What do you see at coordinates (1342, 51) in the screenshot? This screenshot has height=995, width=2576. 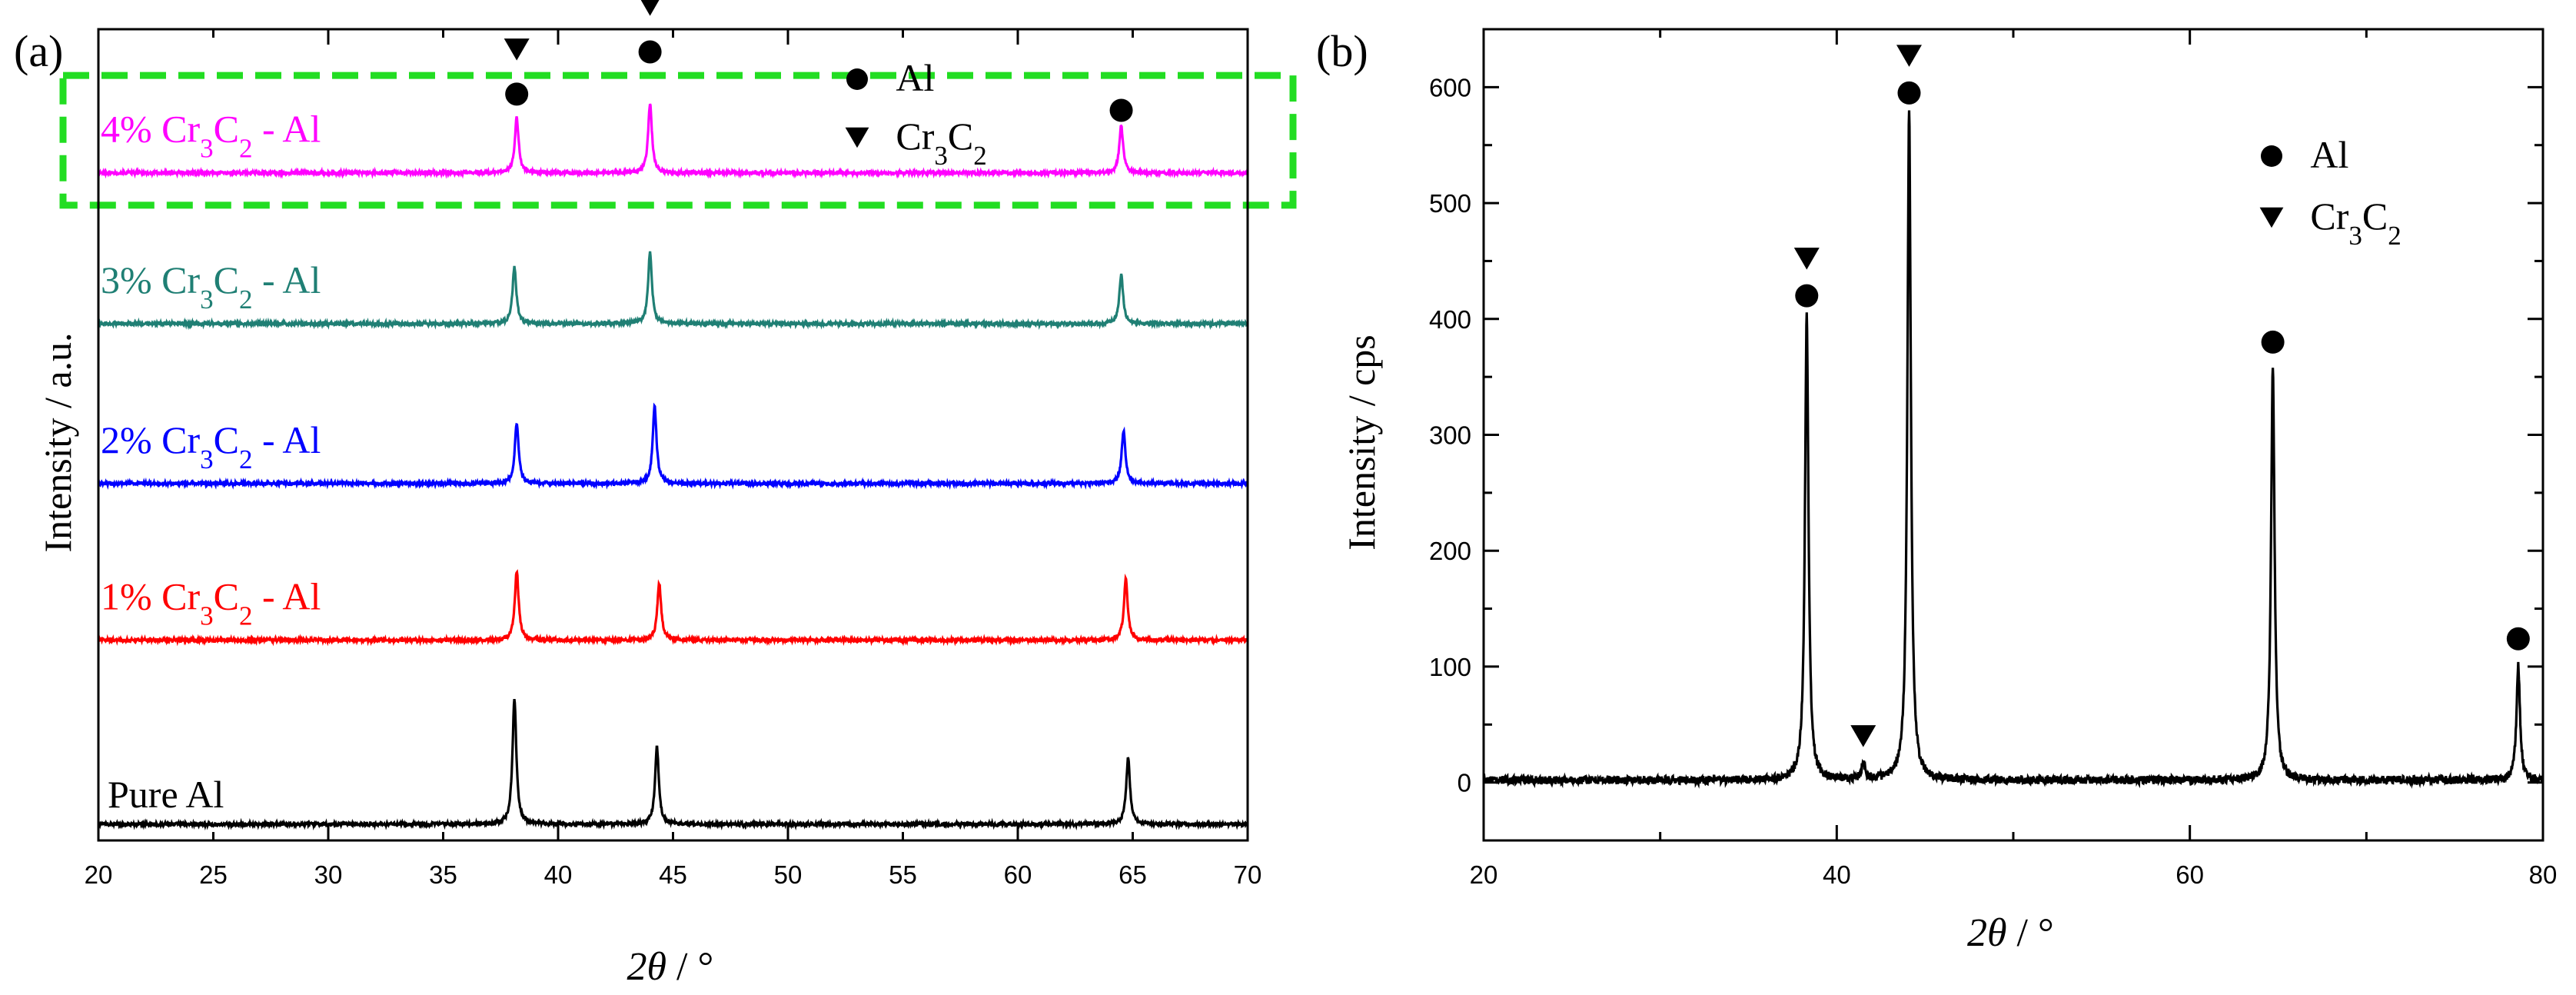 I see `panel-label: (b)` at bounding box center [1342, 51].